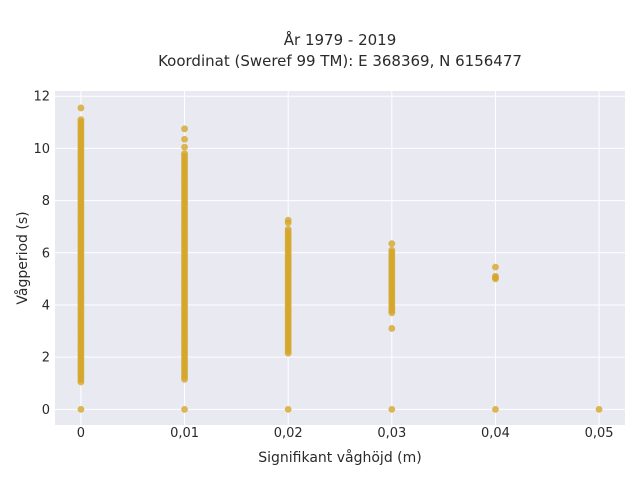 The width and height of the screenshot is (640, 480). I want to click on y-tick-label: 12, so click(41, 97).